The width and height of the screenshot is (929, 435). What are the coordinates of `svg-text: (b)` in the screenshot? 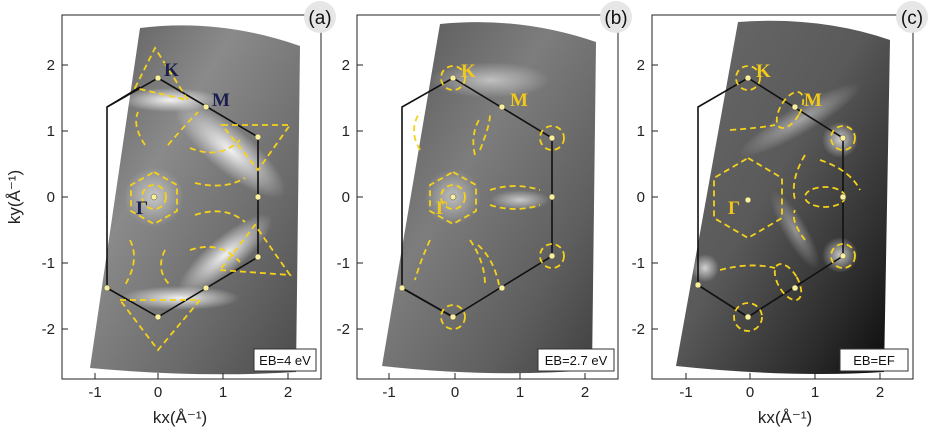 It's located at (615, 18).